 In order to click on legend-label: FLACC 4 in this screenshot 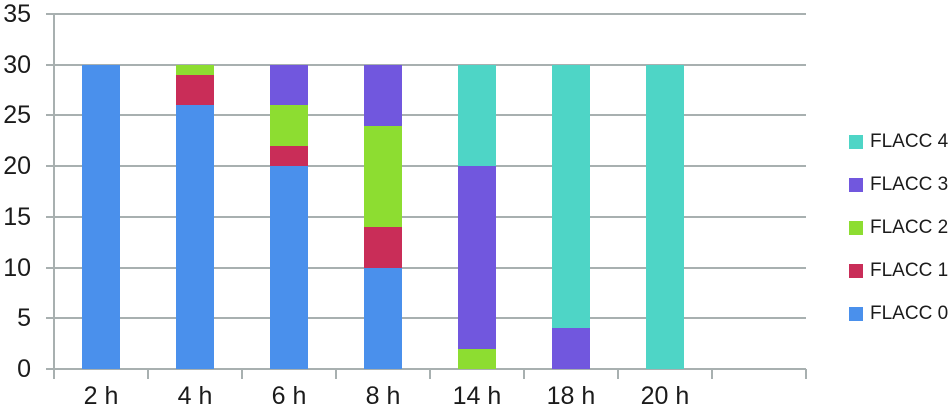, I will do `click(909, 141)`.